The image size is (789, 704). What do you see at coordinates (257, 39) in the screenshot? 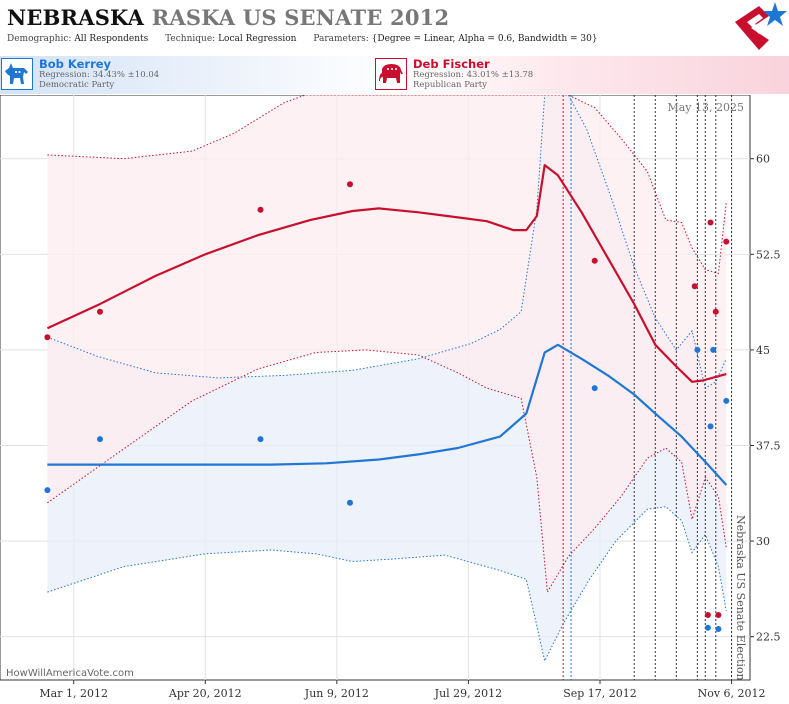
I see `technique-value: Local Regression` at bounding box center [257, 39].